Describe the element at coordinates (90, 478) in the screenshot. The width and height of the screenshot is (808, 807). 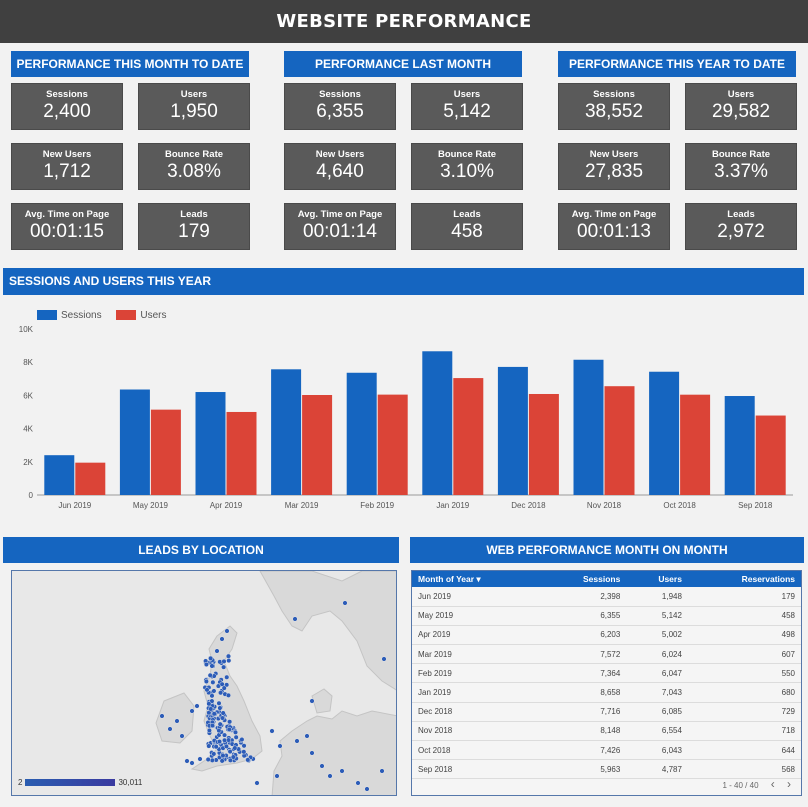
I see `bar-users-jun-2019` at that location.